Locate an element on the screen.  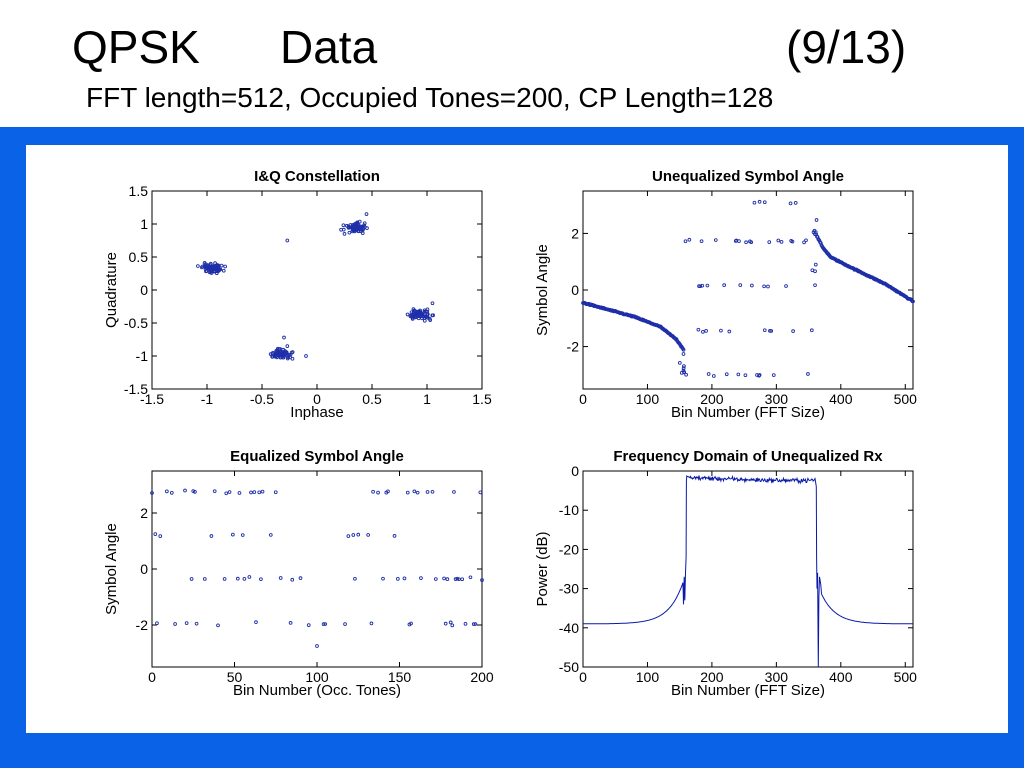
title-modulation: QPSK is located at coordinates (136, 47).